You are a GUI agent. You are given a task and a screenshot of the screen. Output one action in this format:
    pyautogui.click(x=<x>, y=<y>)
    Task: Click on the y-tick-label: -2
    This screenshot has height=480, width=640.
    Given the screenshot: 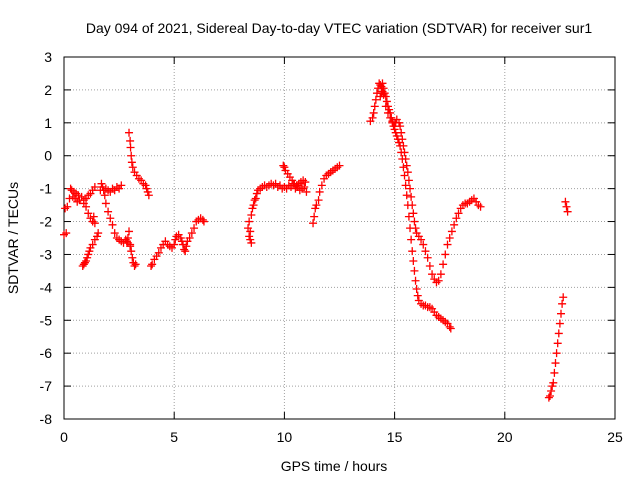 What is the action you would take?
    pyautogui.click(x=46, y=222)
    